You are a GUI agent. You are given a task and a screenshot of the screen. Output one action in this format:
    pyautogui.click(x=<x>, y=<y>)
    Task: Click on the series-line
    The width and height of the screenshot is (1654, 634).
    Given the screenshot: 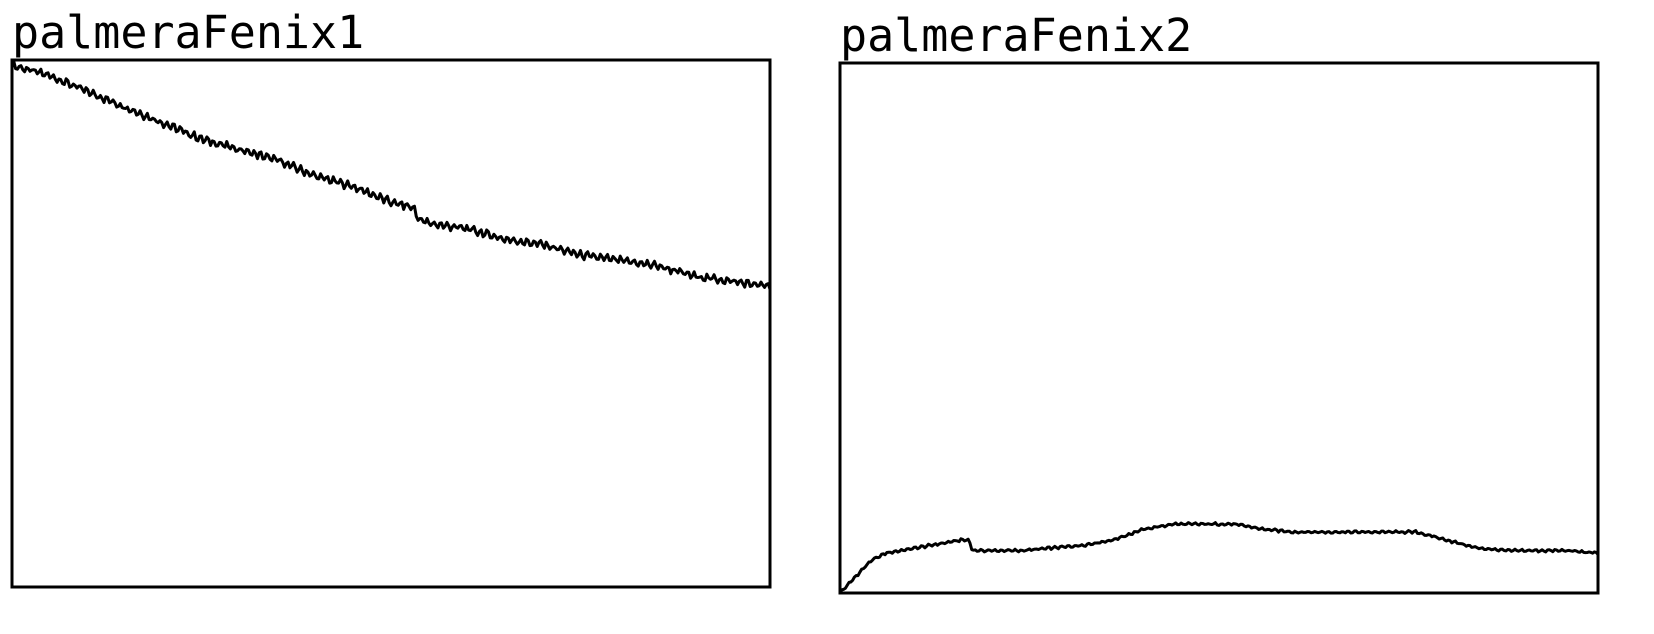 What is the action you would take?
    pyautogui.click(x=1219, y=558)
    